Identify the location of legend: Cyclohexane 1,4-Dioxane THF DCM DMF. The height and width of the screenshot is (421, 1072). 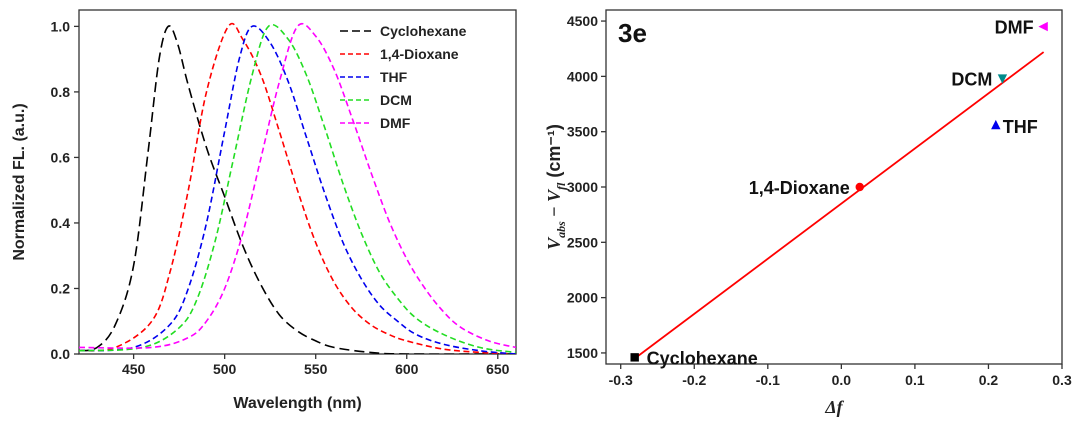
(403, 77).